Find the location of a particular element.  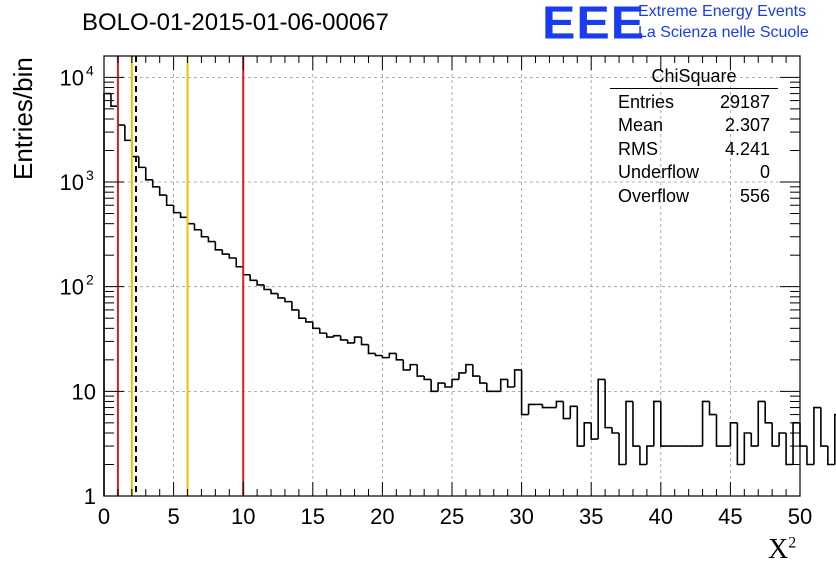

x-axis-label-base: X is located at coordinates (778, 549).